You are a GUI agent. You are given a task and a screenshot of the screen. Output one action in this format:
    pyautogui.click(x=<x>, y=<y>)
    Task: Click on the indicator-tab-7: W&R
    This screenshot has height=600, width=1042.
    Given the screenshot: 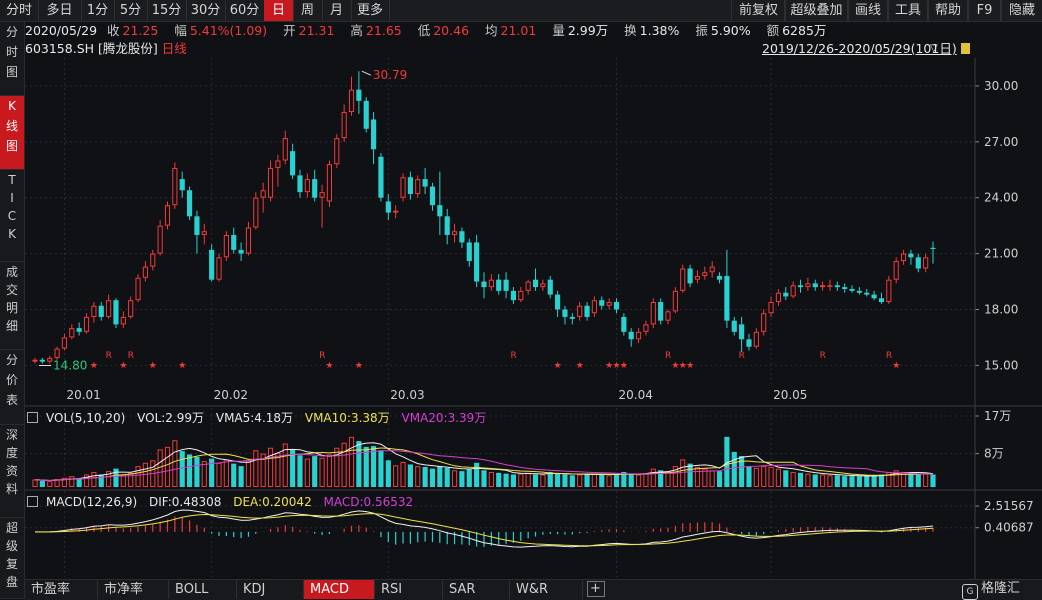 What is the action you would take?
    pyautogui.click(x=546, y=589)
    